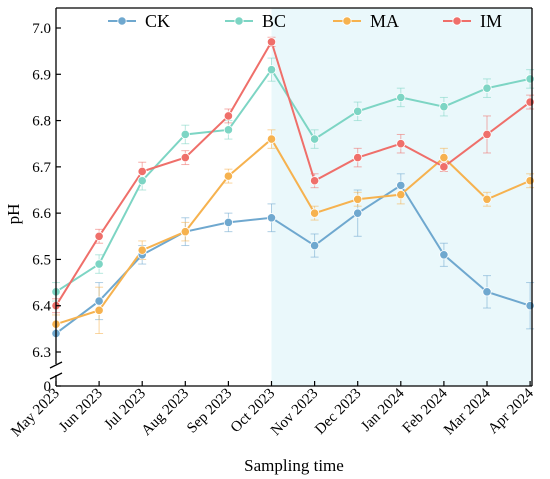  Describe the element at coordinates (511, 411) in the screenshot. I see `x-tick-label: Apr 2024` at that location.